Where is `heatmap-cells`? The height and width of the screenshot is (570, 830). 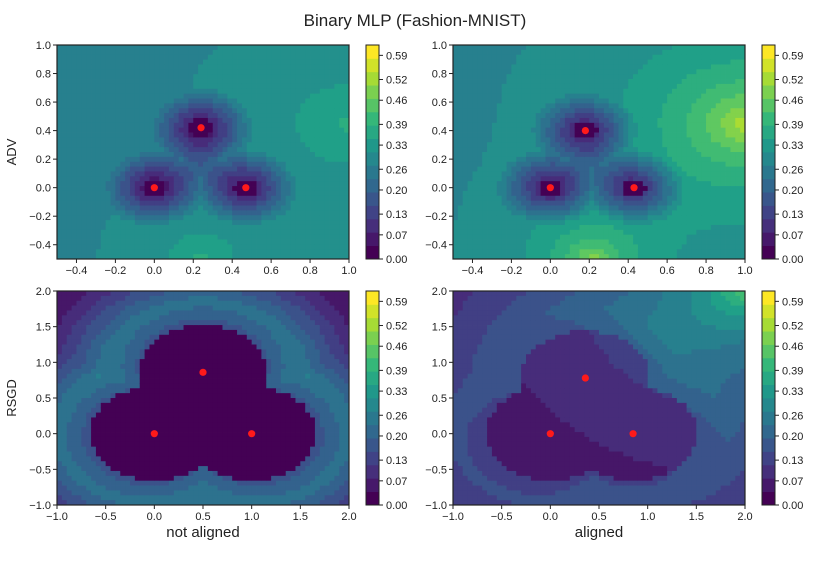
heatmap-cells is located at coordinates (599, 152).